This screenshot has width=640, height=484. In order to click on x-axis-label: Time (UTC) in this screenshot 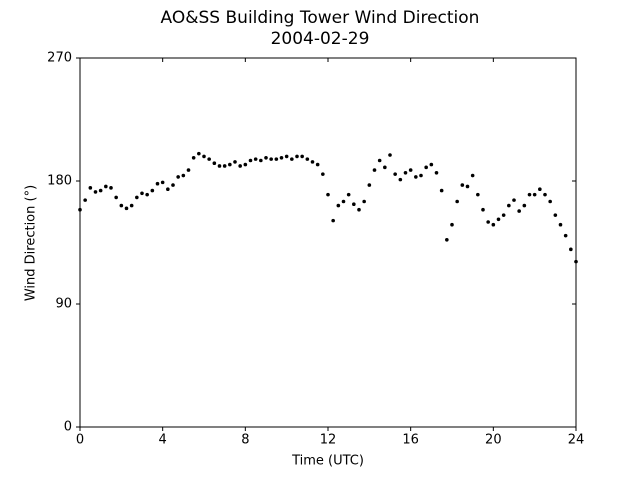, I will do `click(327, 461)`.